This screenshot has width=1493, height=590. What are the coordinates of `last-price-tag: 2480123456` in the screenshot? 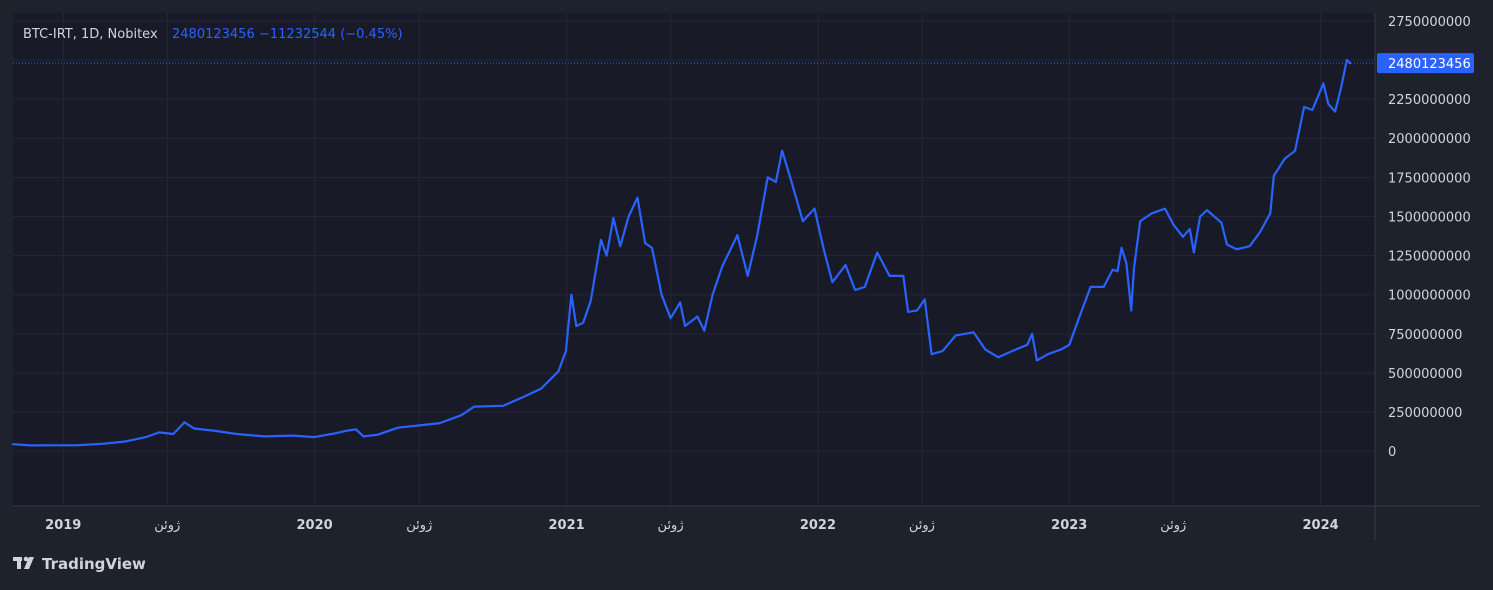 It's located at (1425, 63).